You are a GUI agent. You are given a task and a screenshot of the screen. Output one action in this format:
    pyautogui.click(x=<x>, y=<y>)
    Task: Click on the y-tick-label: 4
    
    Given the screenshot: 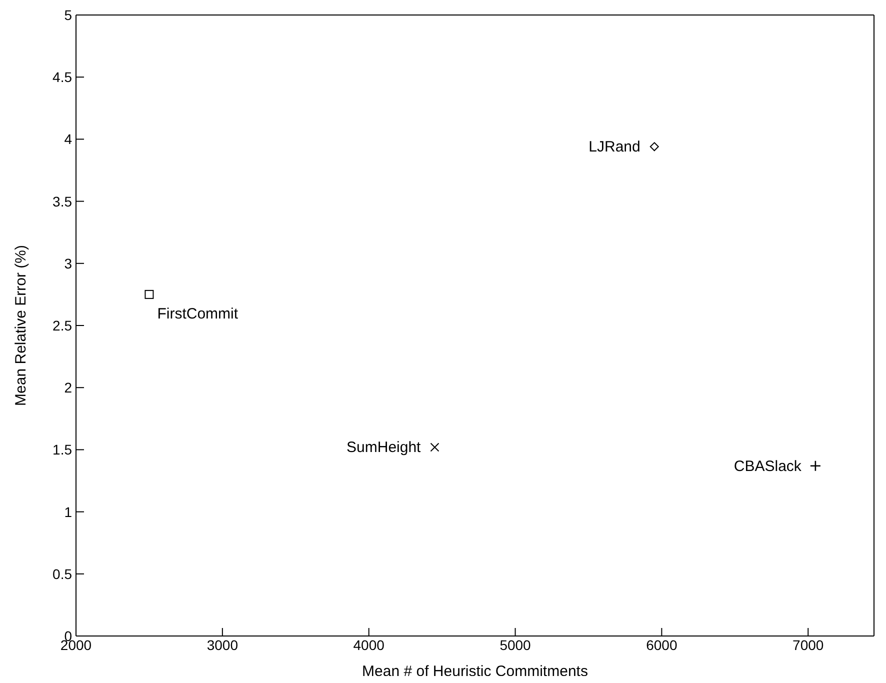 What is the action you would take?
    pyautogui.click(x=68, y=139)
    